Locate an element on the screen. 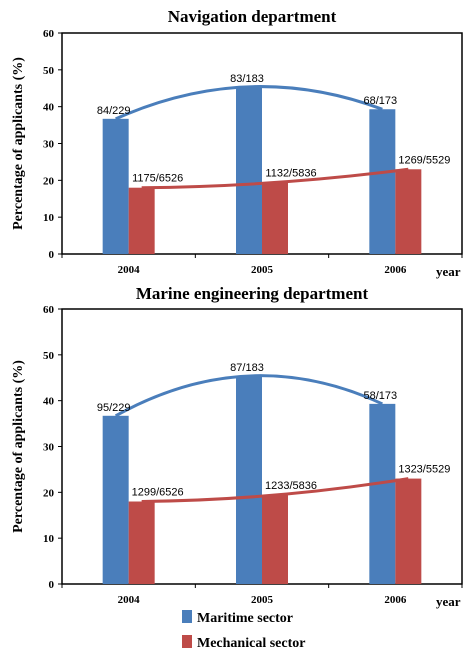  data-label: 1175/6526 is located at coordinates (157, 179).